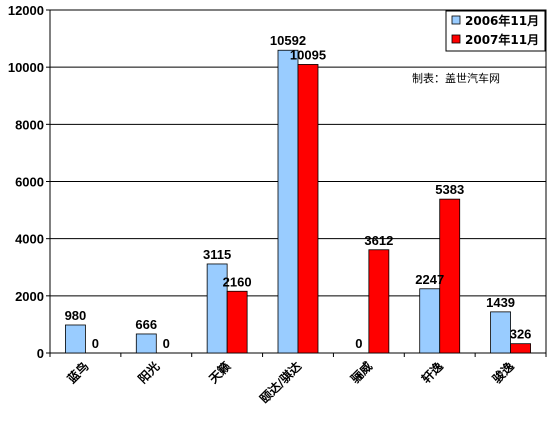 This screenshot has width=550, height=426. What do you see at coordinates (26, 10) in the screenshot?
I see `y-tick-label-6: 12000` at bounding box center [26, 10].